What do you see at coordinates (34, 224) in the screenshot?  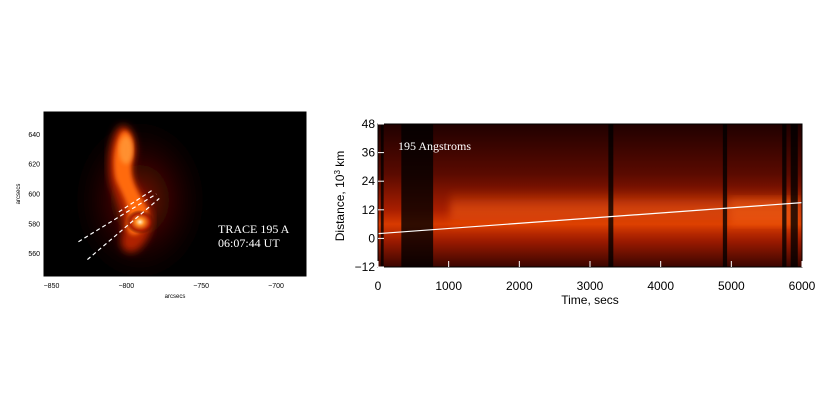 I see `left-y-tick-label-1: 580` at bounding box center [34, 224].